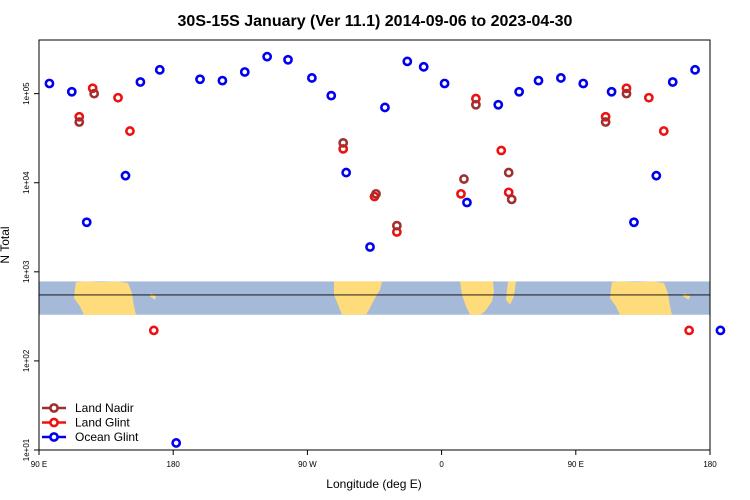 This screenshot has height=500, width=750. I want to click on x-tick-label: 0, so click(441, 464).